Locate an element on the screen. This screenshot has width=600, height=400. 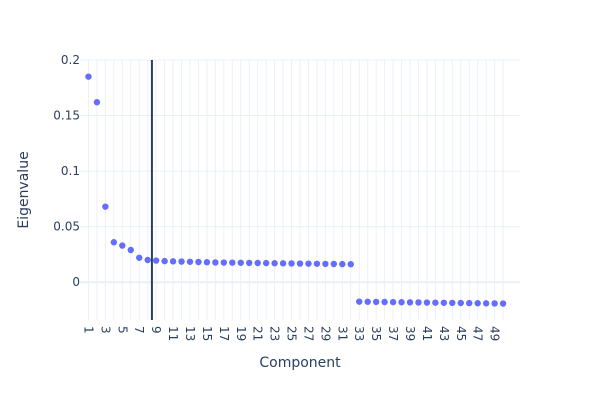
x-tick-label: 31 is located at coordinates (342, 333).